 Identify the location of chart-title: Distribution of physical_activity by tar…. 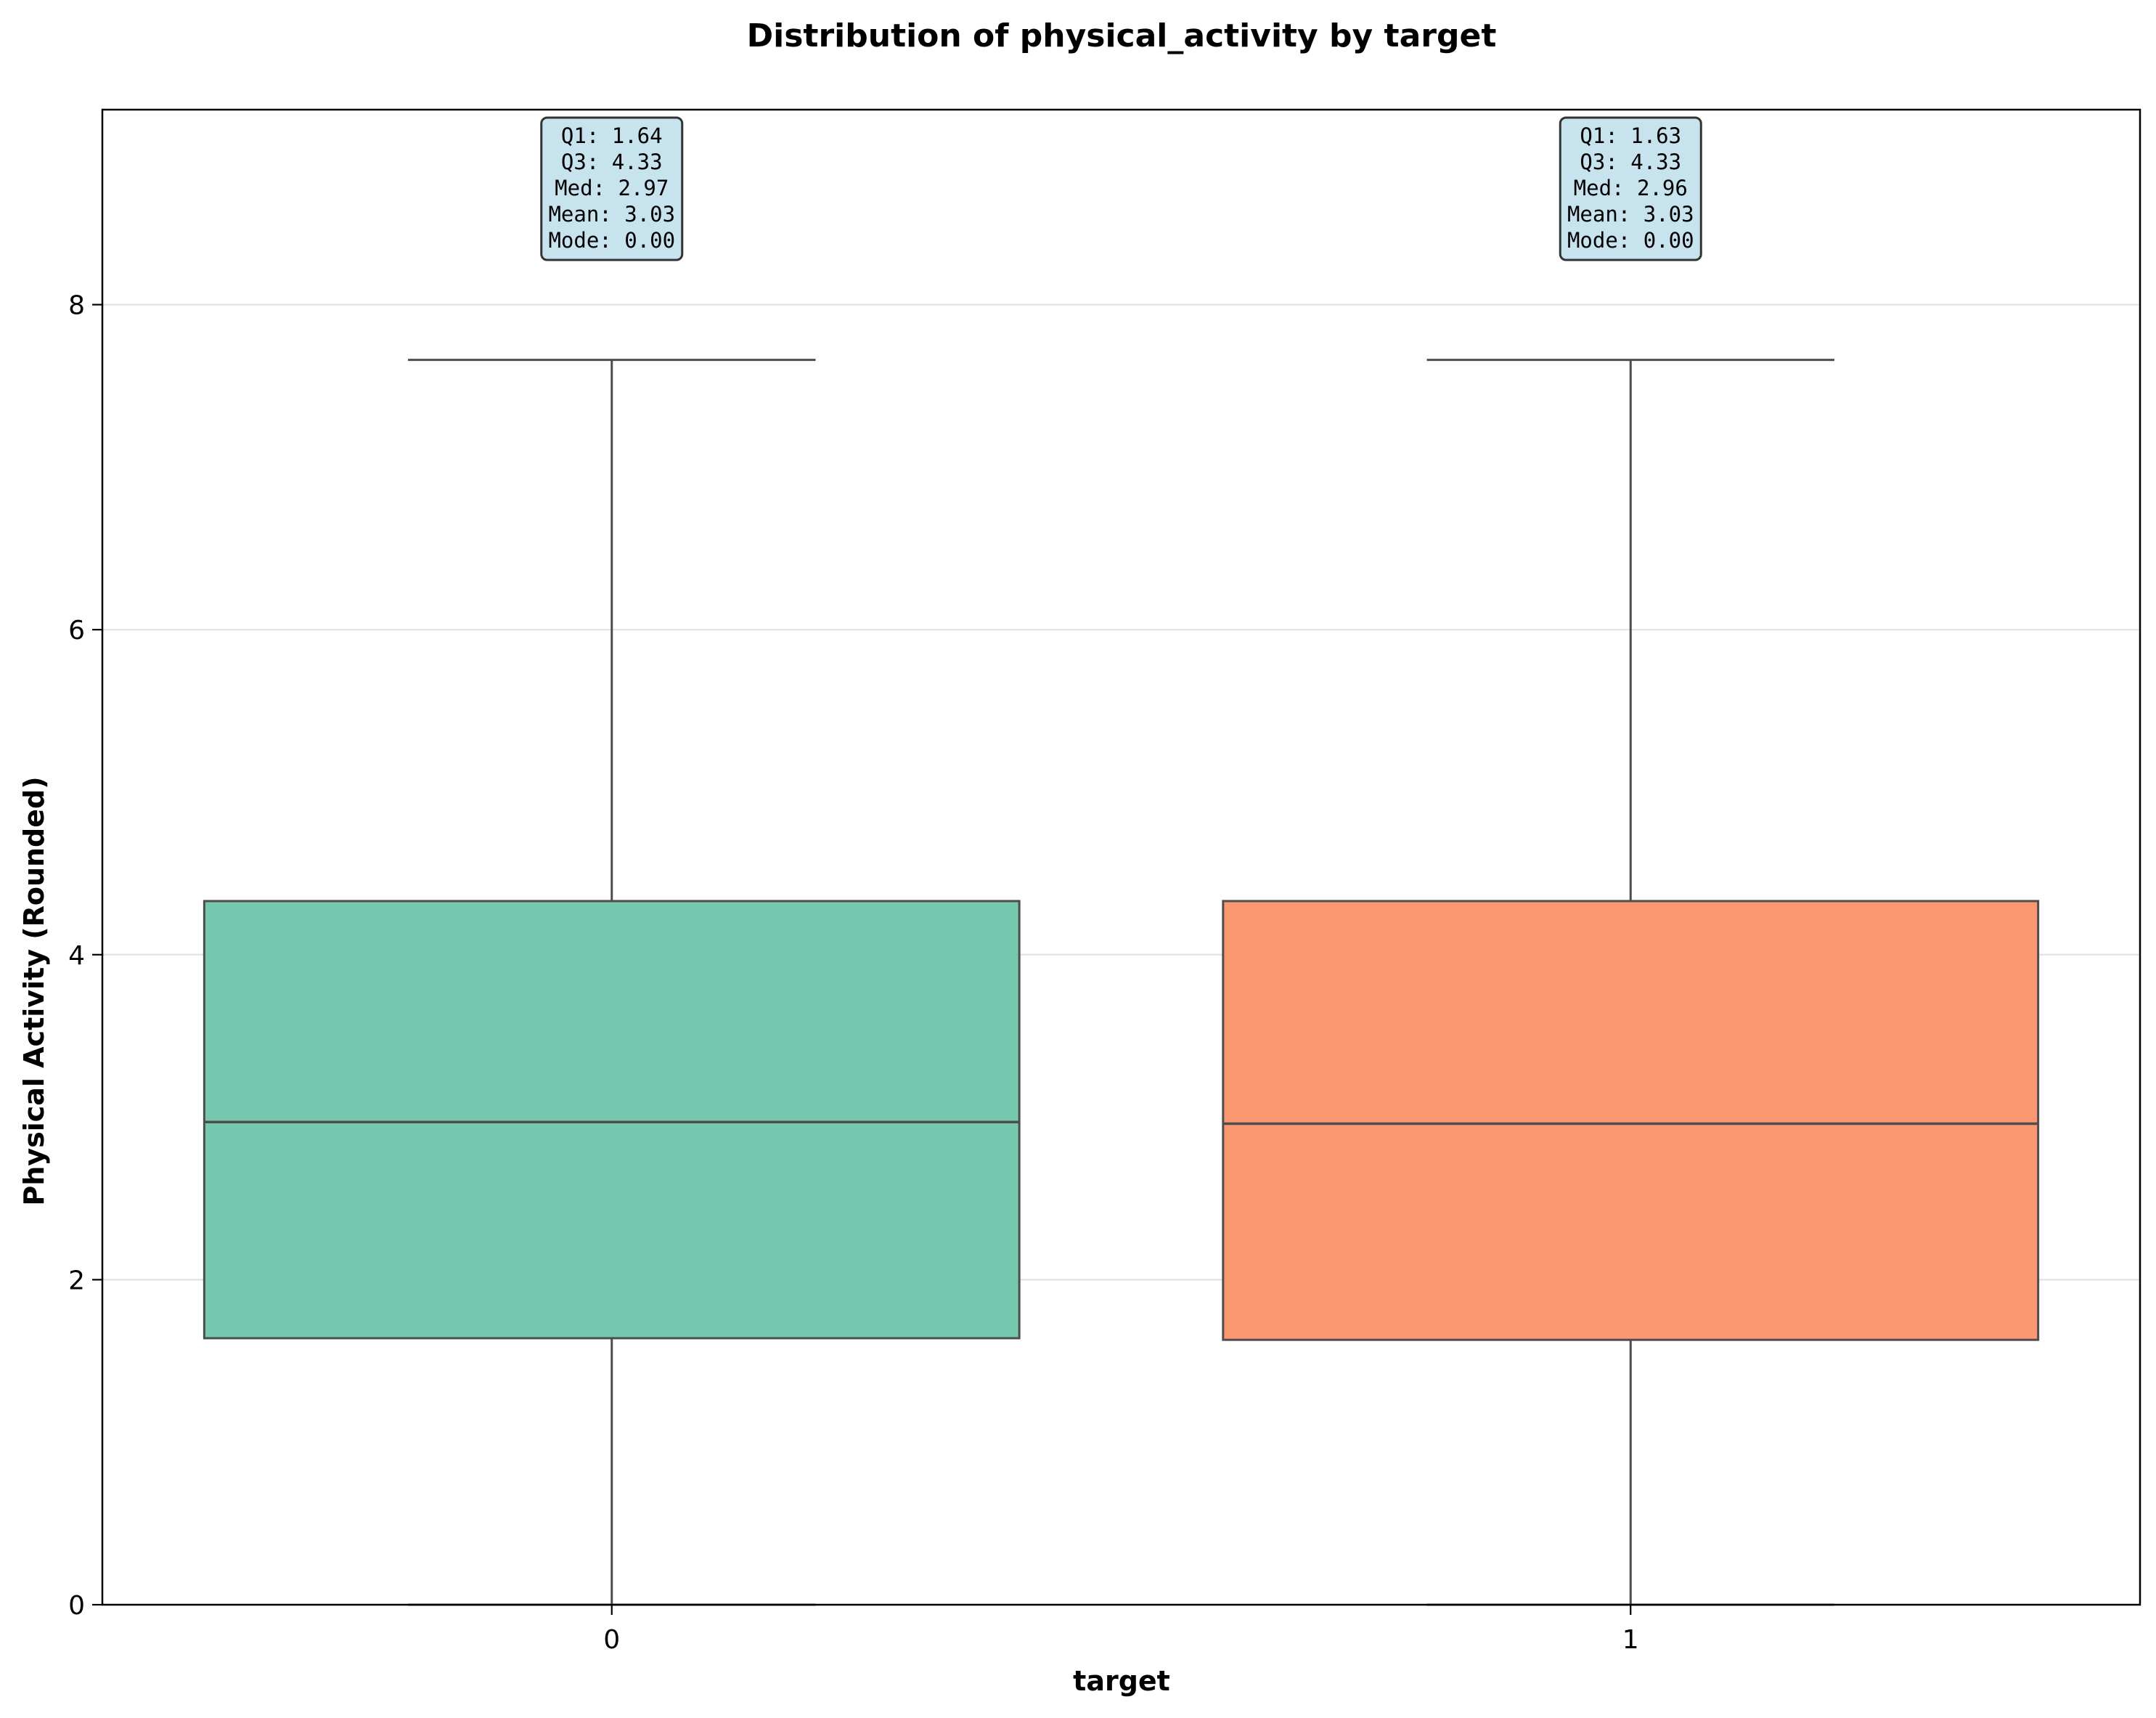
(1122, 35).